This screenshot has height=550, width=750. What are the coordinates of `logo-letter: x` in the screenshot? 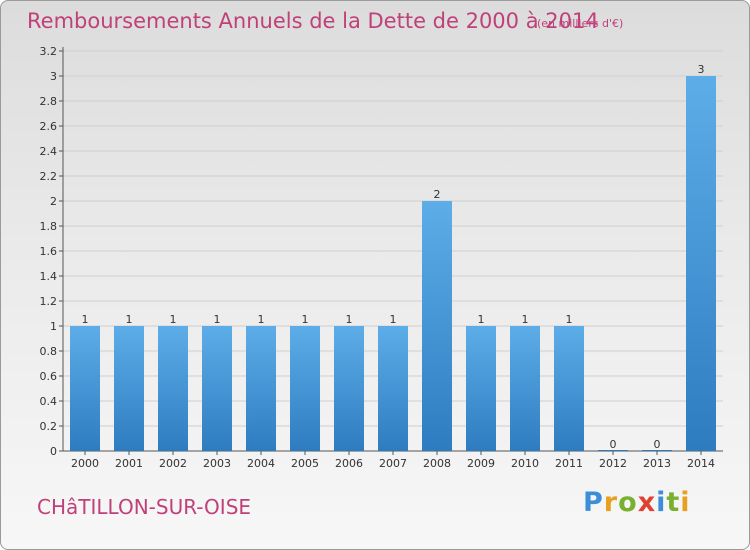 It's located at (647, 502).